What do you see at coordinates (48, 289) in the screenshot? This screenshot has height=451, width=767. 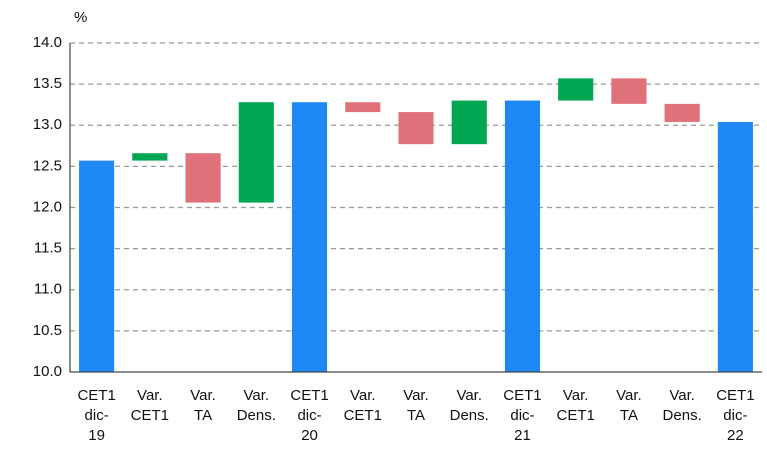 I see `y-tick-label: 11.0` at bounding box center [48, 289].